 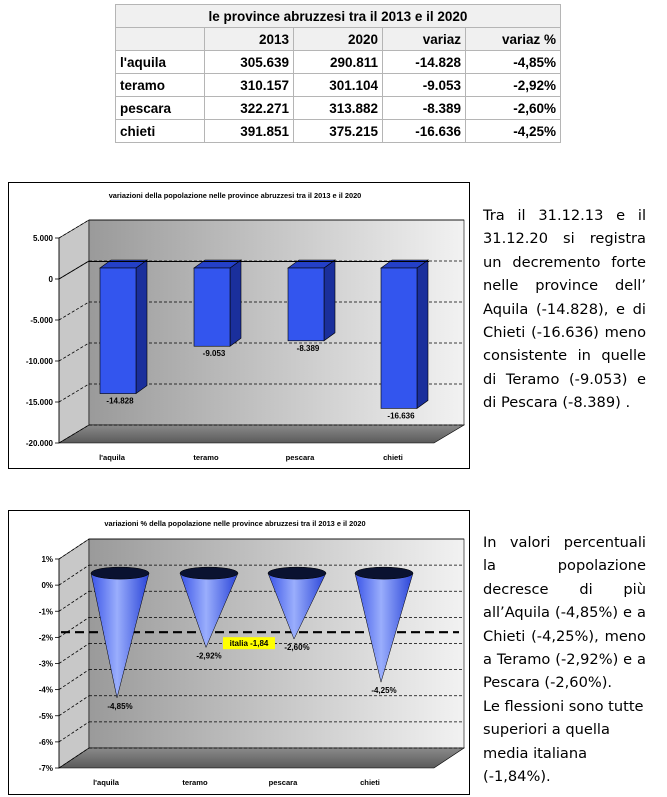 I want to click on y-tick-label: -5%, so click(x=46, y=716).